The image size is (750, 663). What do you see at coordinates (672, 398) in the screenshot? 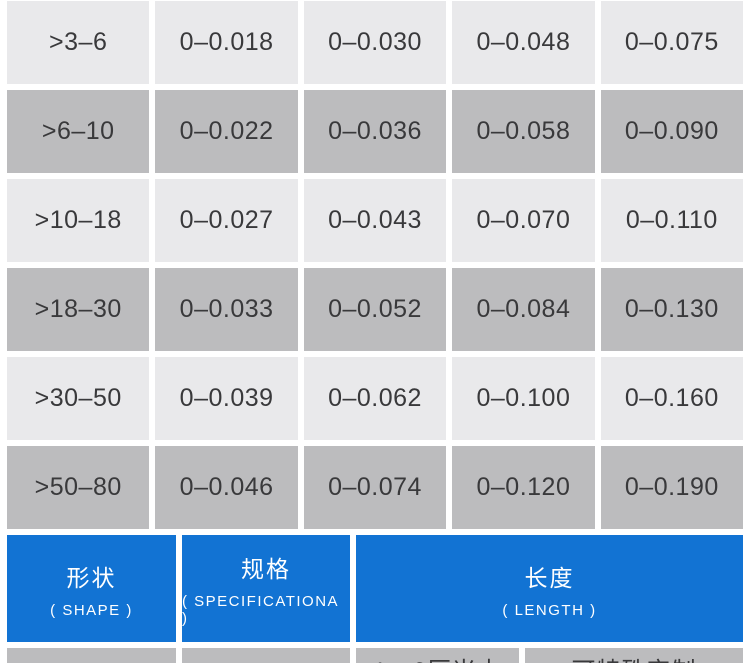
I see `tolerance-cell: 0–0.160` at bounding box center [672, 398].